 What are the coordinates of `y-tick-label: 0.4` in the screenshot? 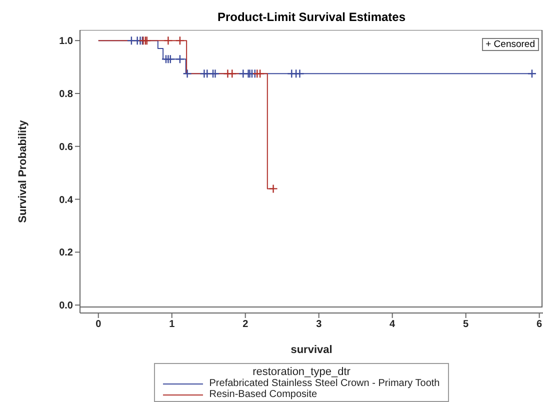 It's located at (66, 200).